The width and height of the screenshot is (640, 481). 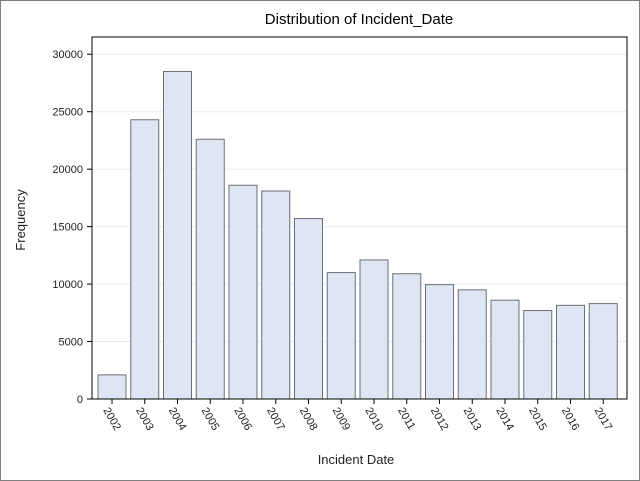 I want to click on y-tick-label: 20000, so click(x=67, y=170).